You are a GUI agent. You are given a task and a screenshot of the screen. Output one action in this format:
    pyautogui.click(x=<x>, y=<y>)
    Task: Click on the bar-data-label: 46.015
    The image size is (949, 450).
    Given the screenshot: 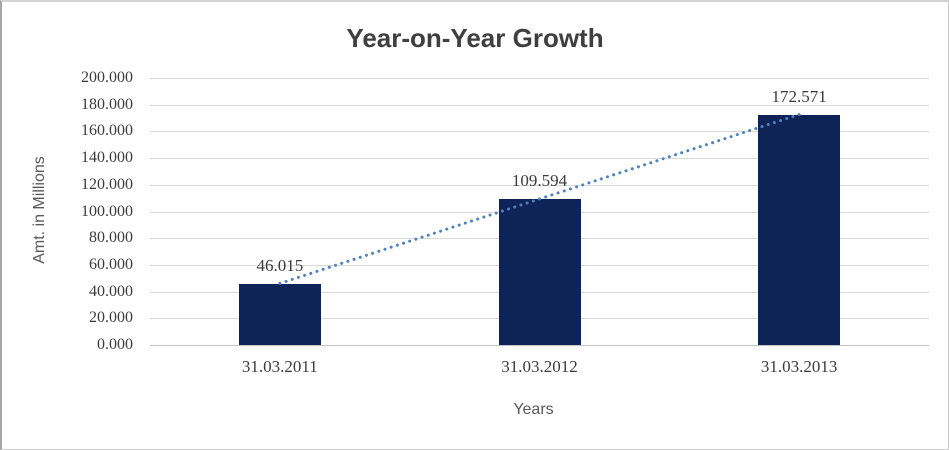 What is the action you would take?
    pyautogui.click(x=280, y=265)
    